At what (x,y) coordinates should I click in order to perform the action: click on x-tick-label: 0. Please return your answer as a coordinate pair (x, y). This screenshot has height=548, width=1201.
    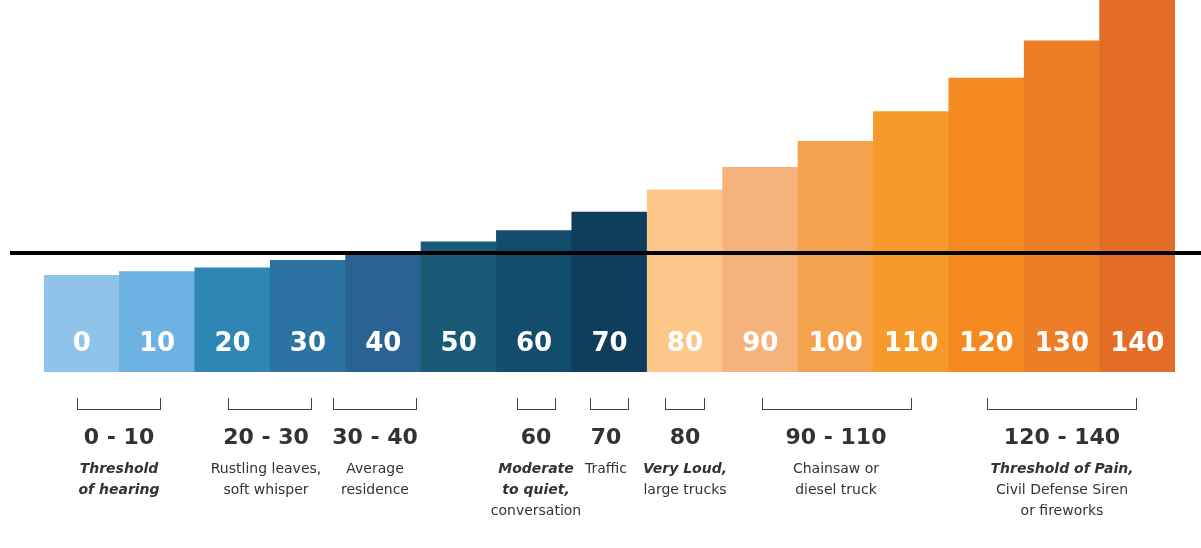
    Looking at the image, I should click on (81, 341).